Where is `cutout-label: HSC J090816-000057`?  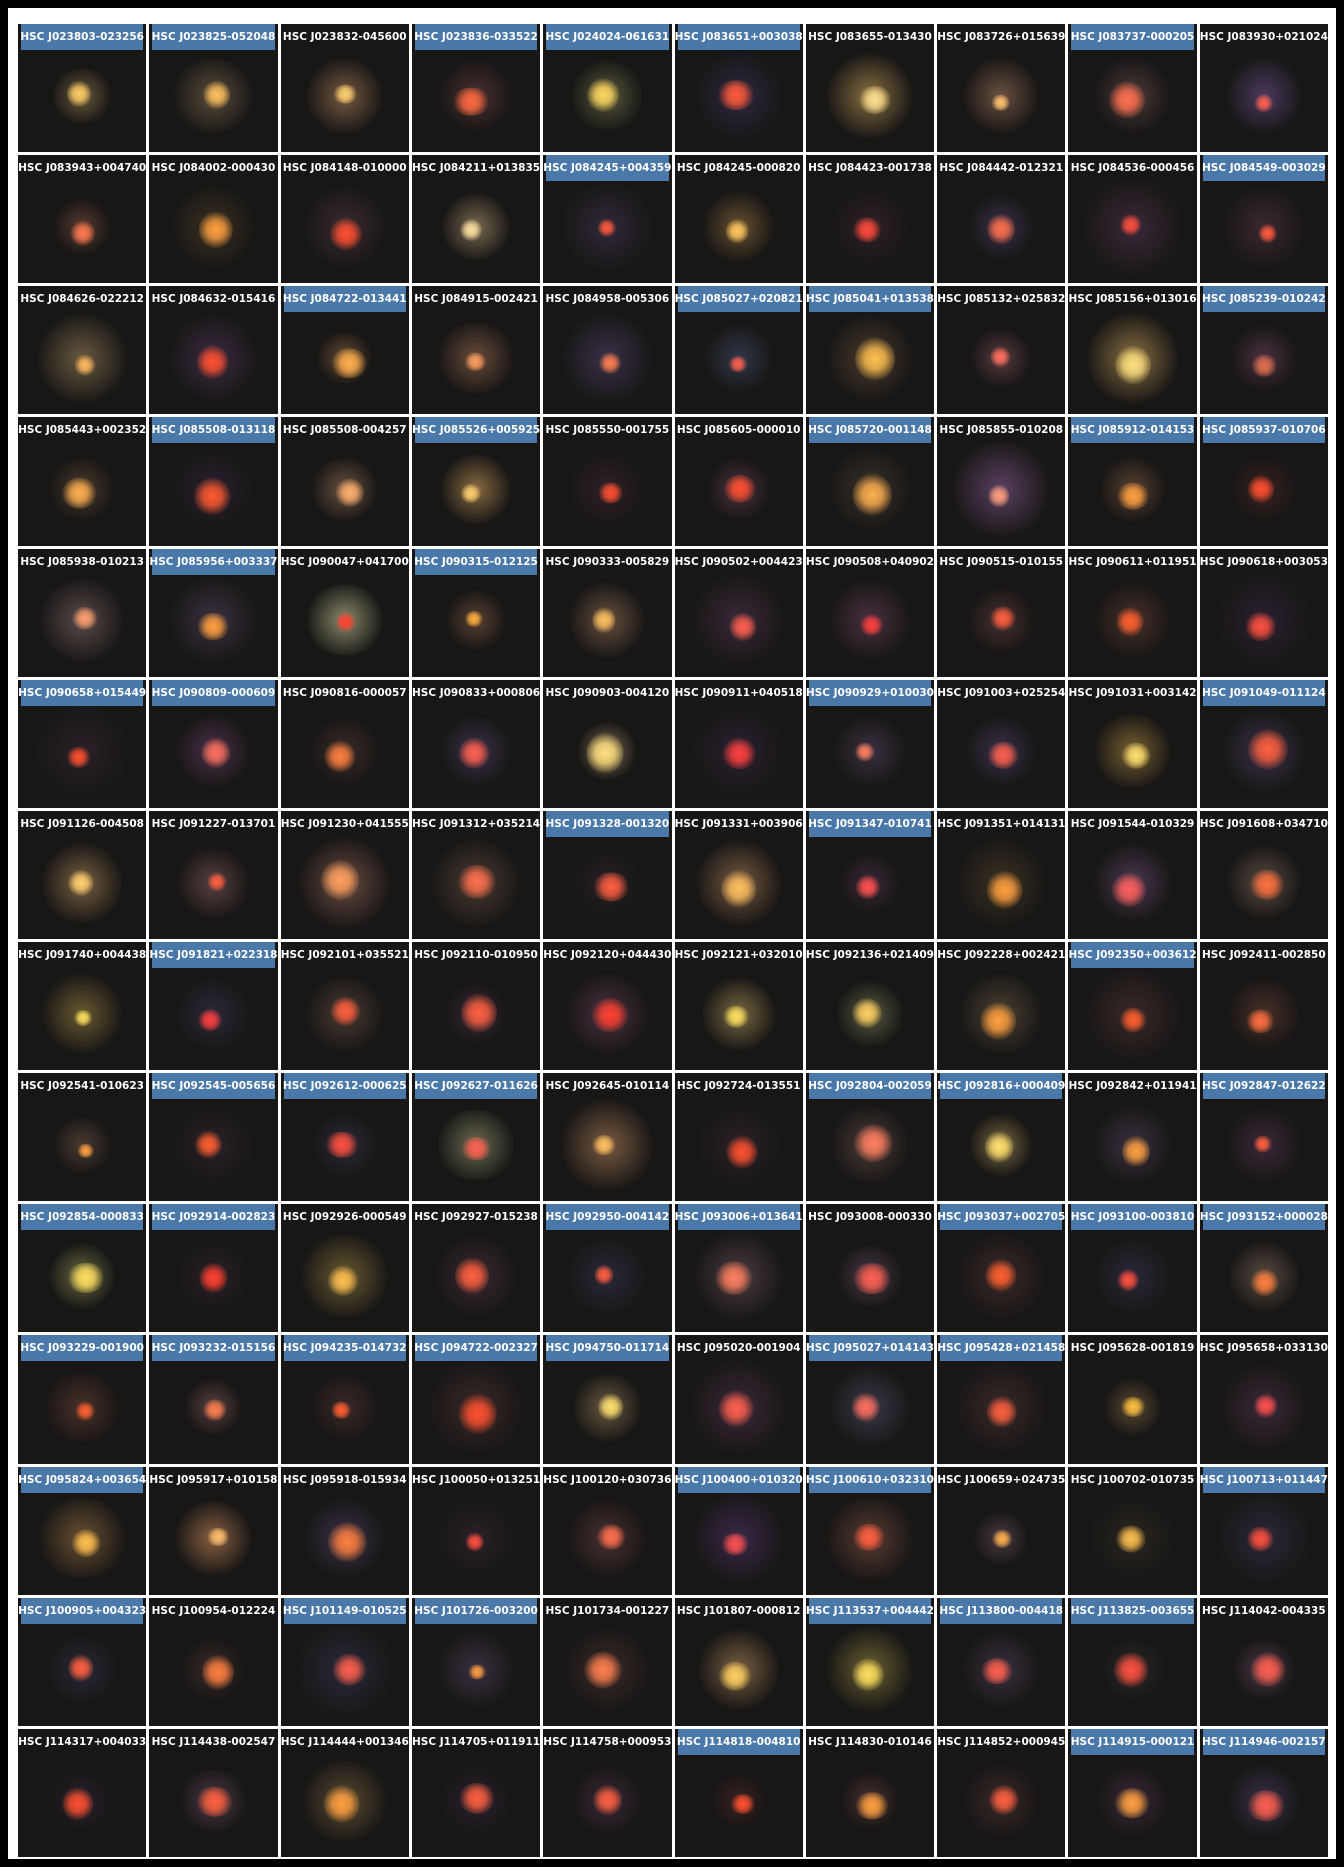 cutout-label: HSC J090816-000057 is located at coordinates (344, 692).